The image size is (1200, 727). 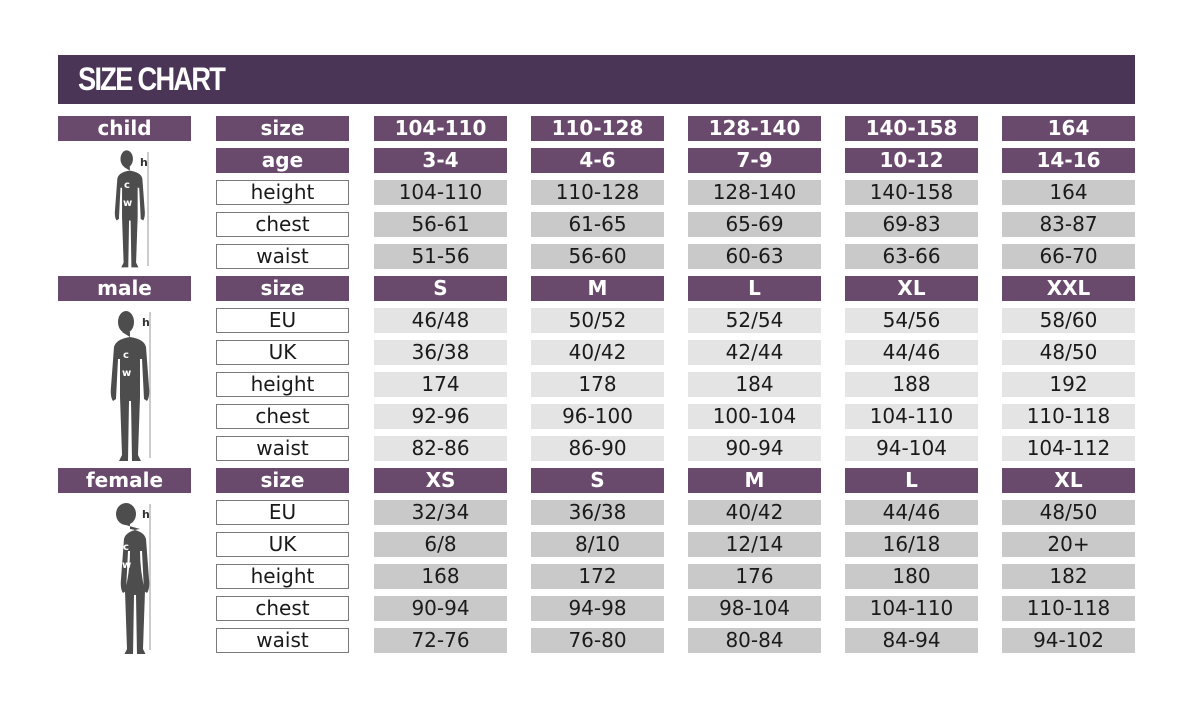 I want to click on column-header: XXL, so click(x=1068, y=288).